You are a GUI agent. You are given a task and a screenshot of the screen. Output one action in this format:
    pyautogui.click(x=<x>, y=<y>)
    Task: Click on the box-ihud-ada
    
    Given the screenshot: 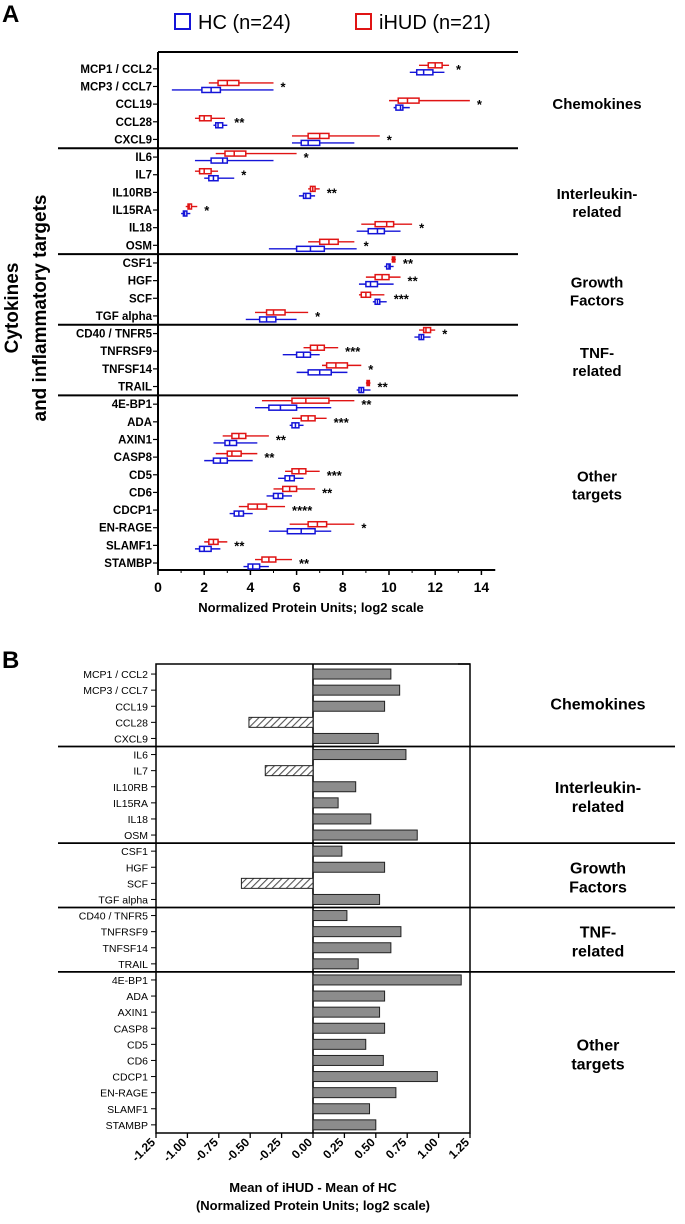 What is the action you would take?
    pyautogui.click(x=309, y=418)
    